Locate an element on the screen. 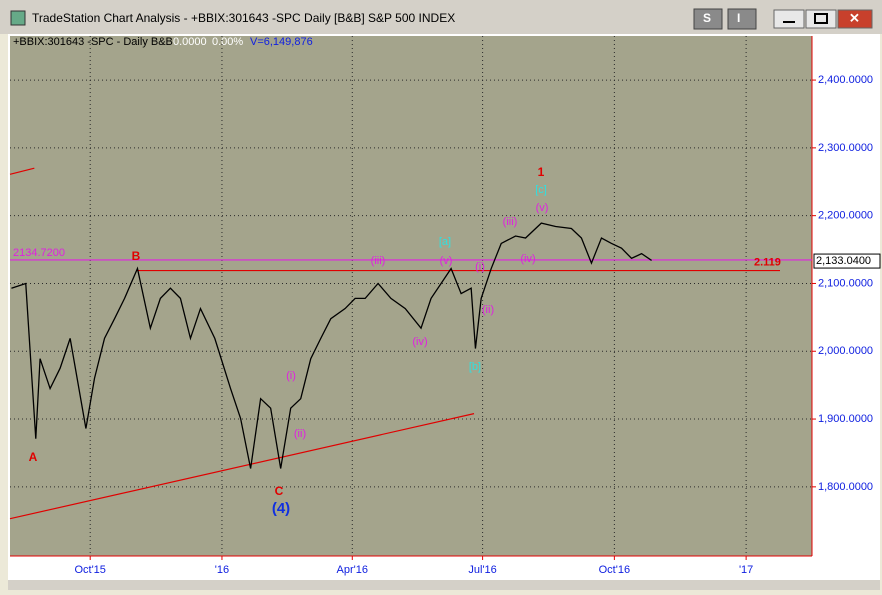 The height and width of the screenshot is (595, 882). s-button-label: S is located at coordinates (707, 18).